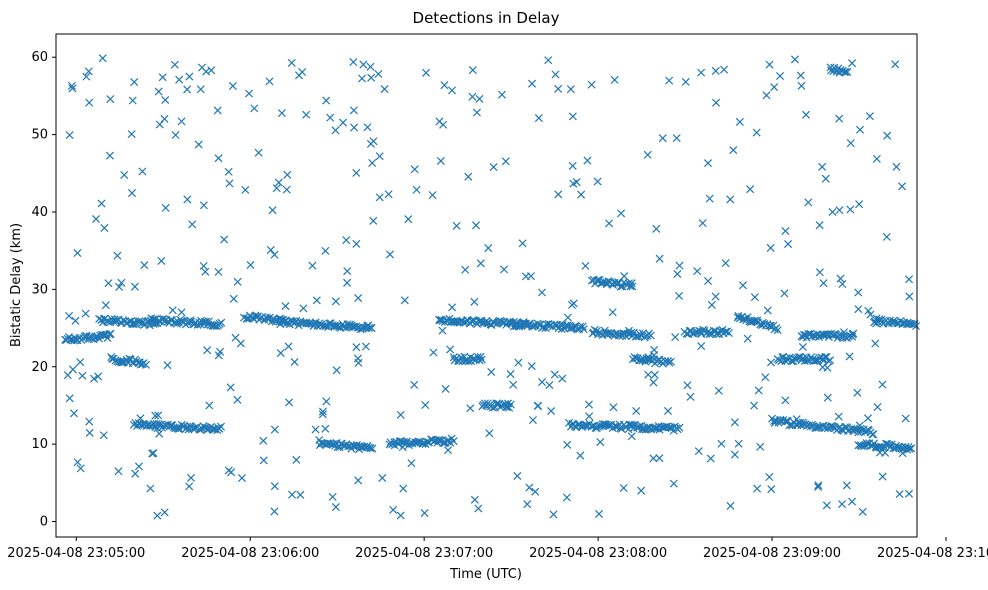 This screenshot has width=988, height=590. I want to click on x-tick-label: 2025-04-08 23:05:00, so click(76, 553).